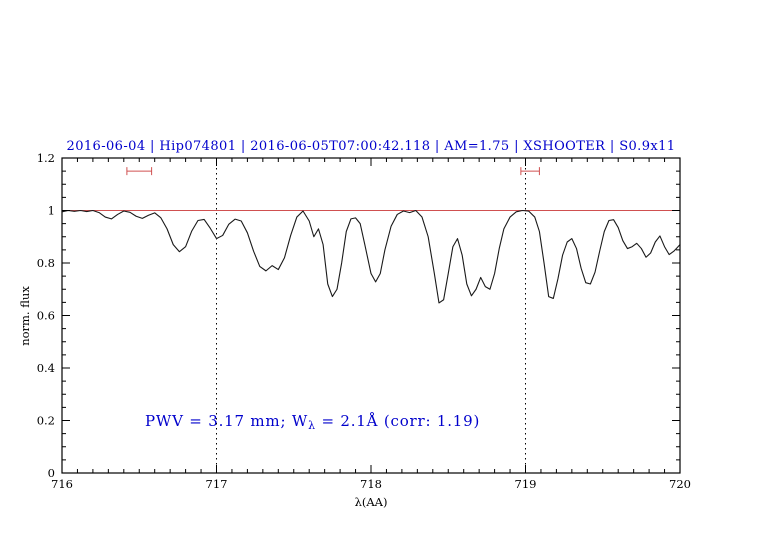  Describe the element at coordinates (51, 473) in the screenshot. I see `y-tick-label: 0` at that location.